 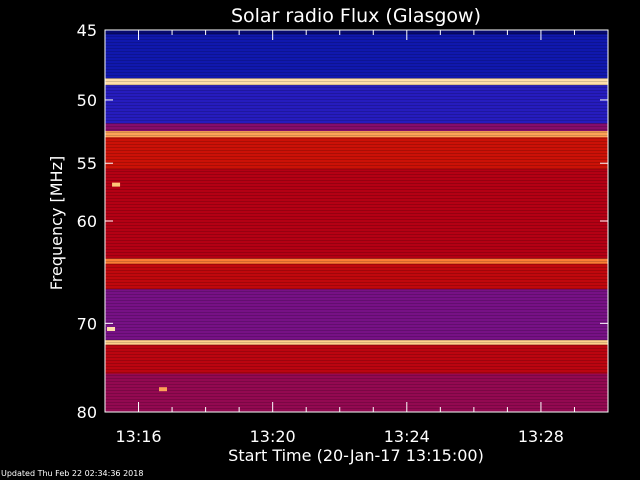 What do you see at coordinates (356, 16) in the screenshot?
I see `chart-title: Solar radio Flux (Glasgow)` at bounding box center [356, 16].